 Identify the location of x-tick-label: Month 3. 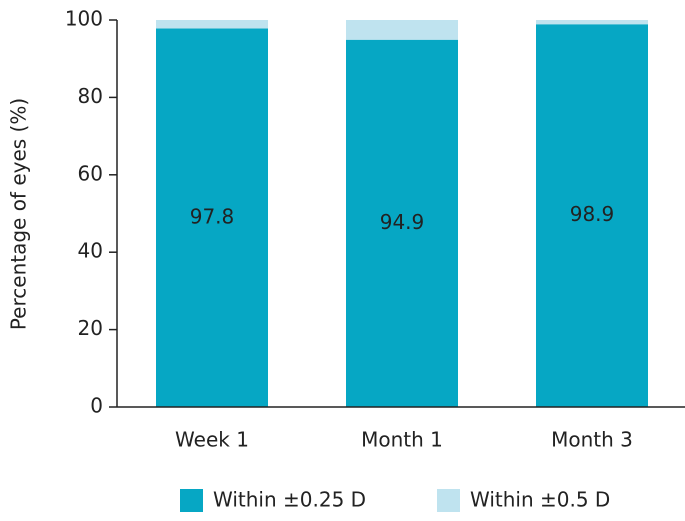
(592, 440).